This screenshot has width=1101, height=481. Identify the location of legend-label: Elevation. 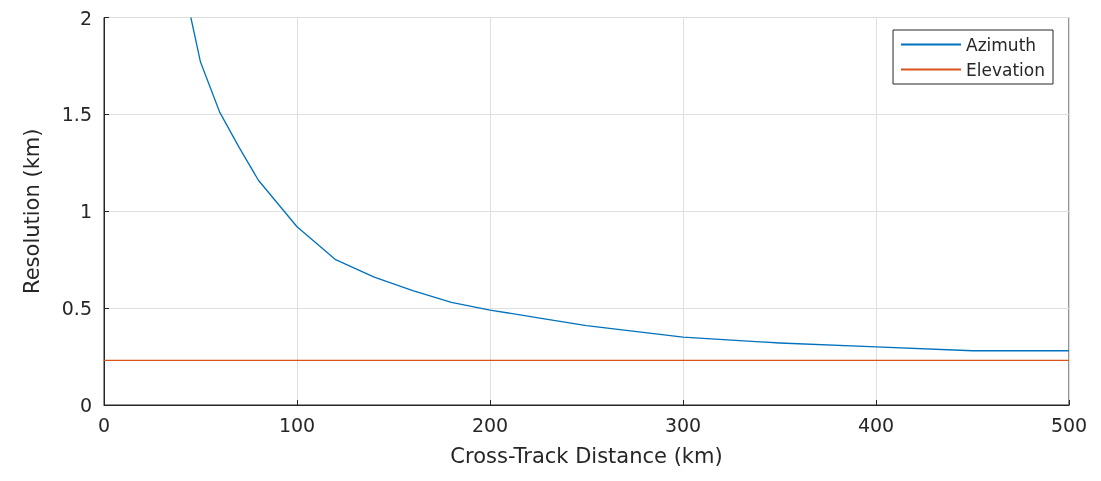
(1005, 69).